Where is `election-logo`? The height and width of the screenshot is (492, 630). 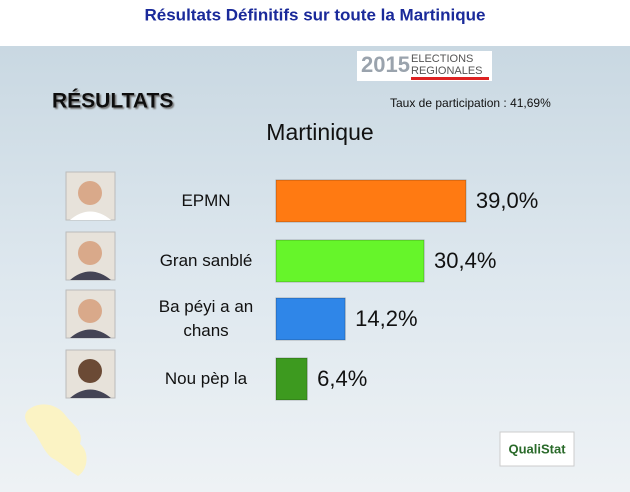
election-logo is located at coordinates (424, 66).